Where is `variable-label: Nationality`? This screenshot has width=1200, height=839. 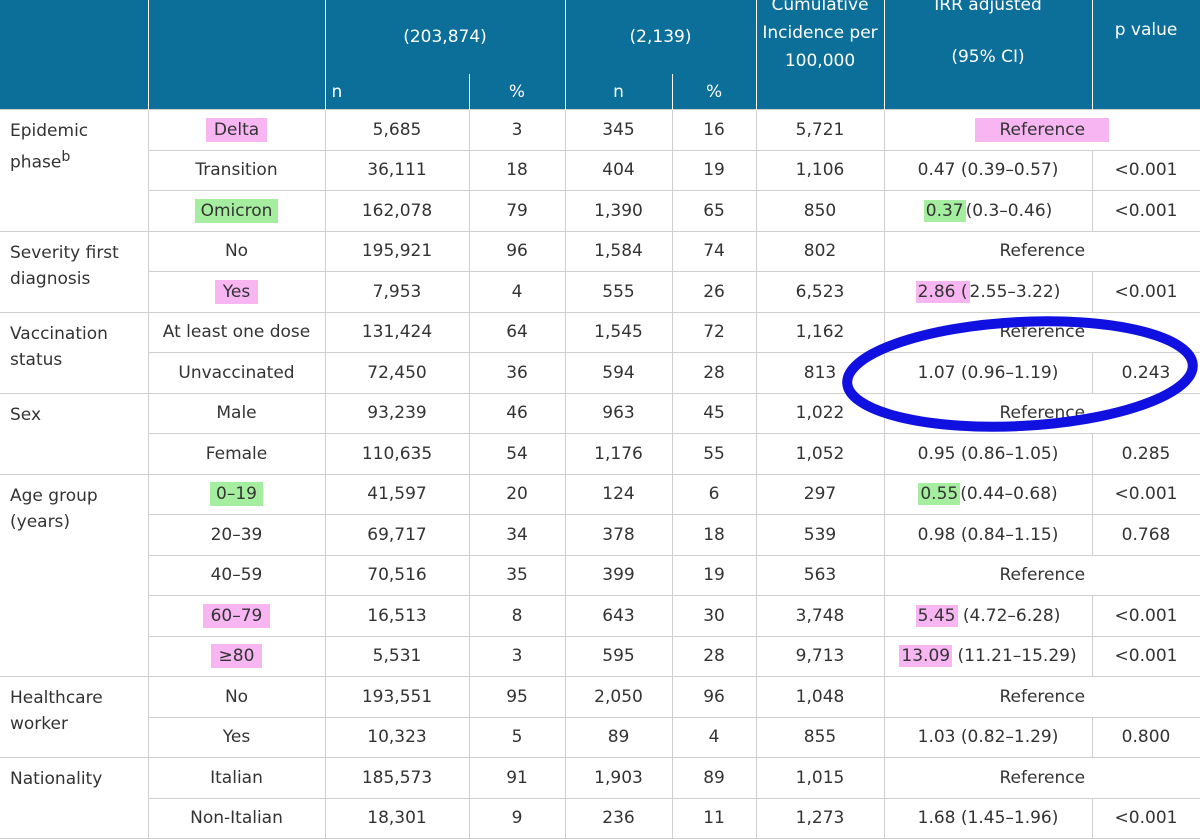
variable-label: Nationality is located at coordinates (56, 779).